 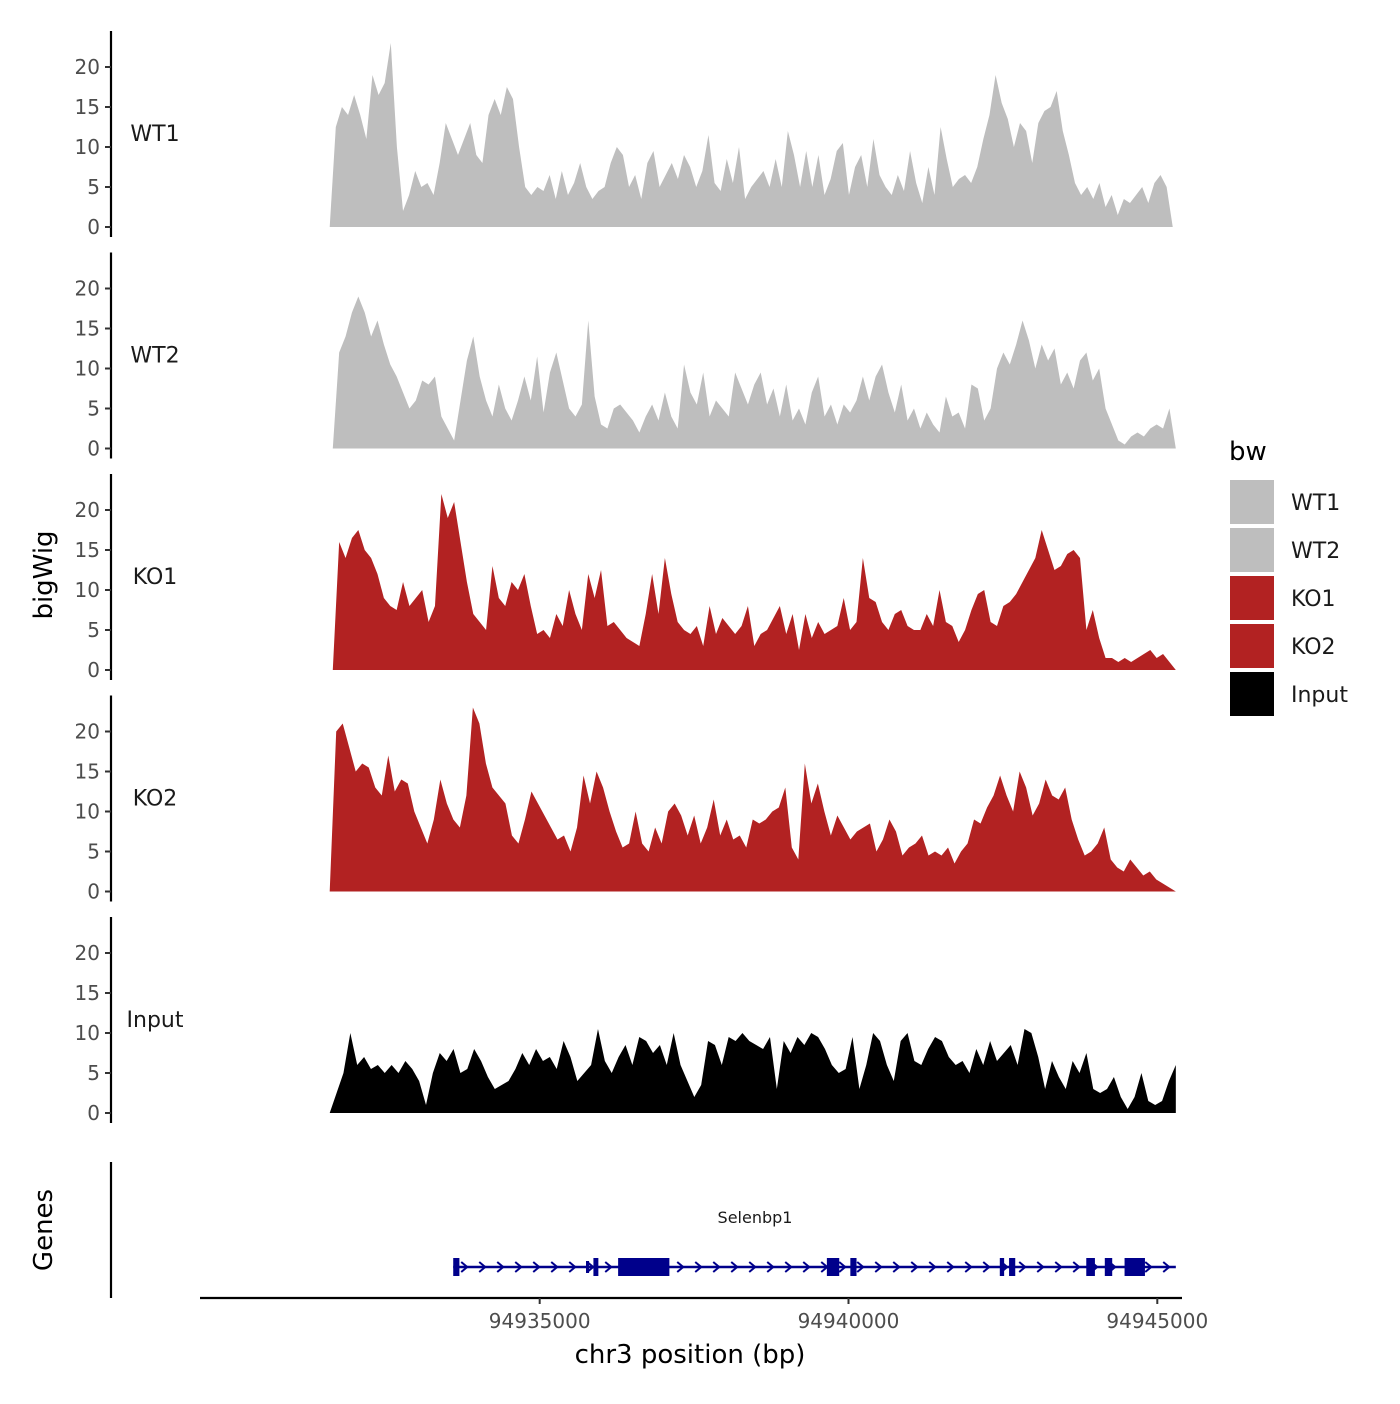 I want to click on legend-label-input: Input, so click(x=1319, y=695).